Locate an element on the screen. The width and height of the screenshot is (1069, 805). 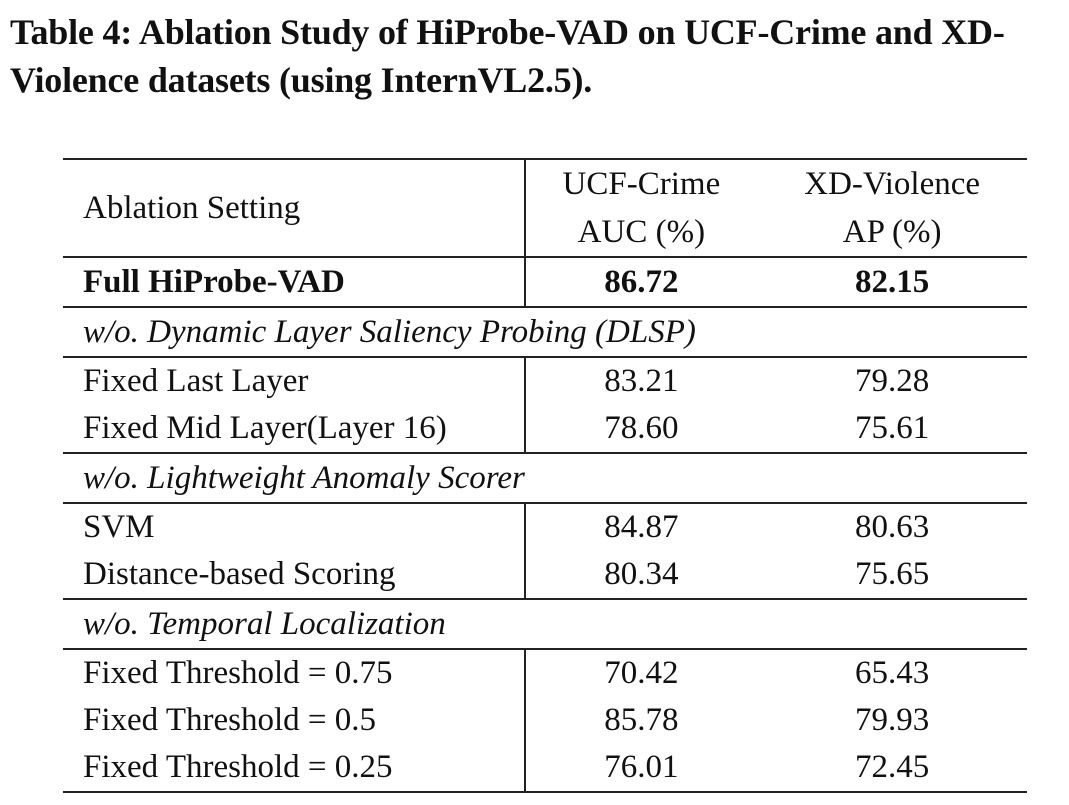
row-xd-value: 72.45 is located at coordinates (892, 768).